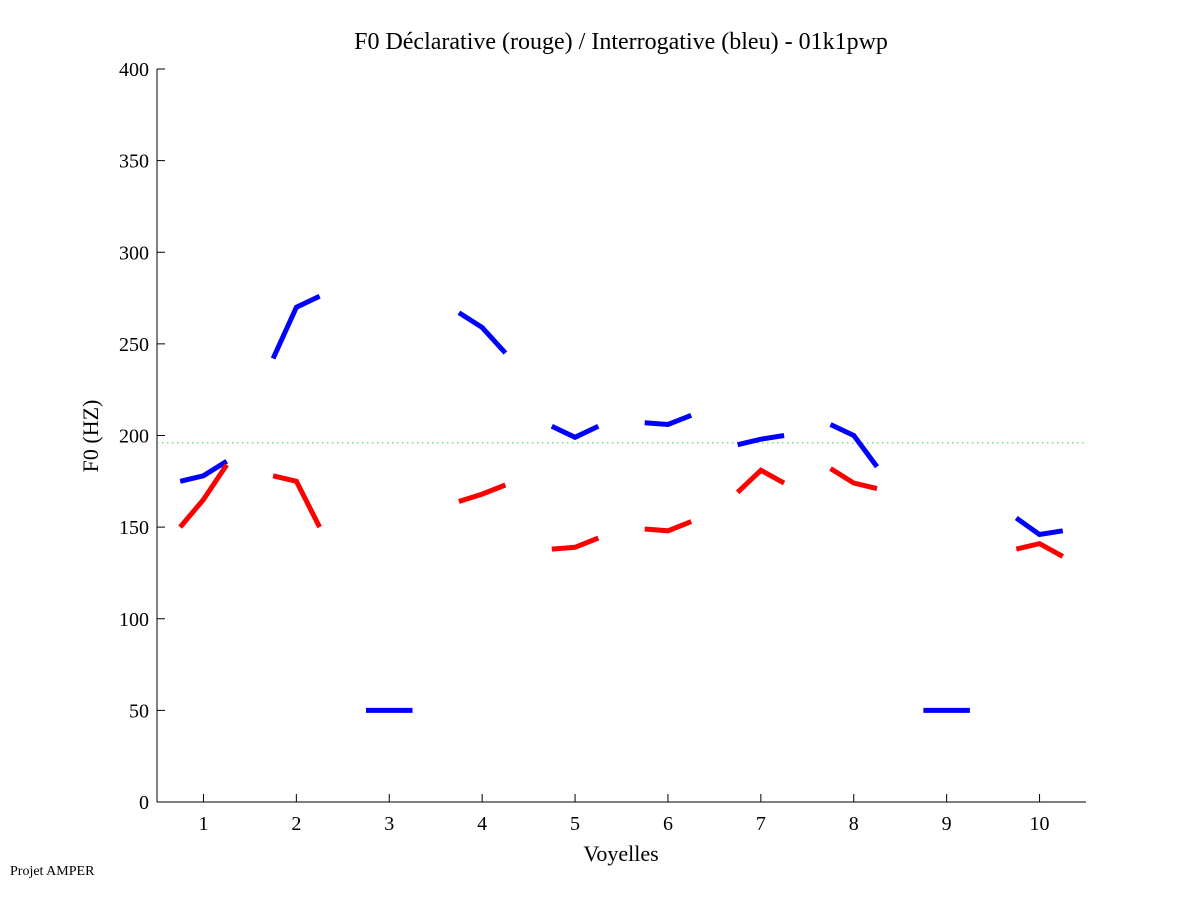 Image resolution: width=1201 pixels, height=901 pixels. I want to click on x-tick-label: 5, so click(575, 824).